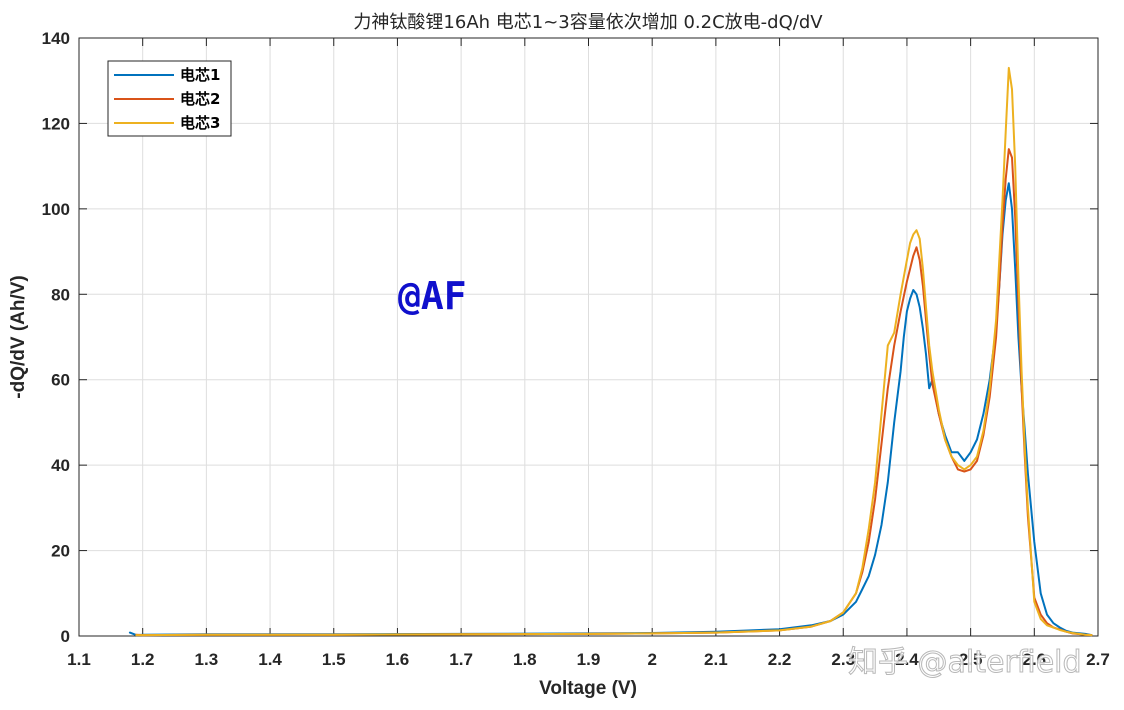  Describe the element at coordinates (780, 659) in the screenshot. I see `x-tick-label: 2.2` at that location.